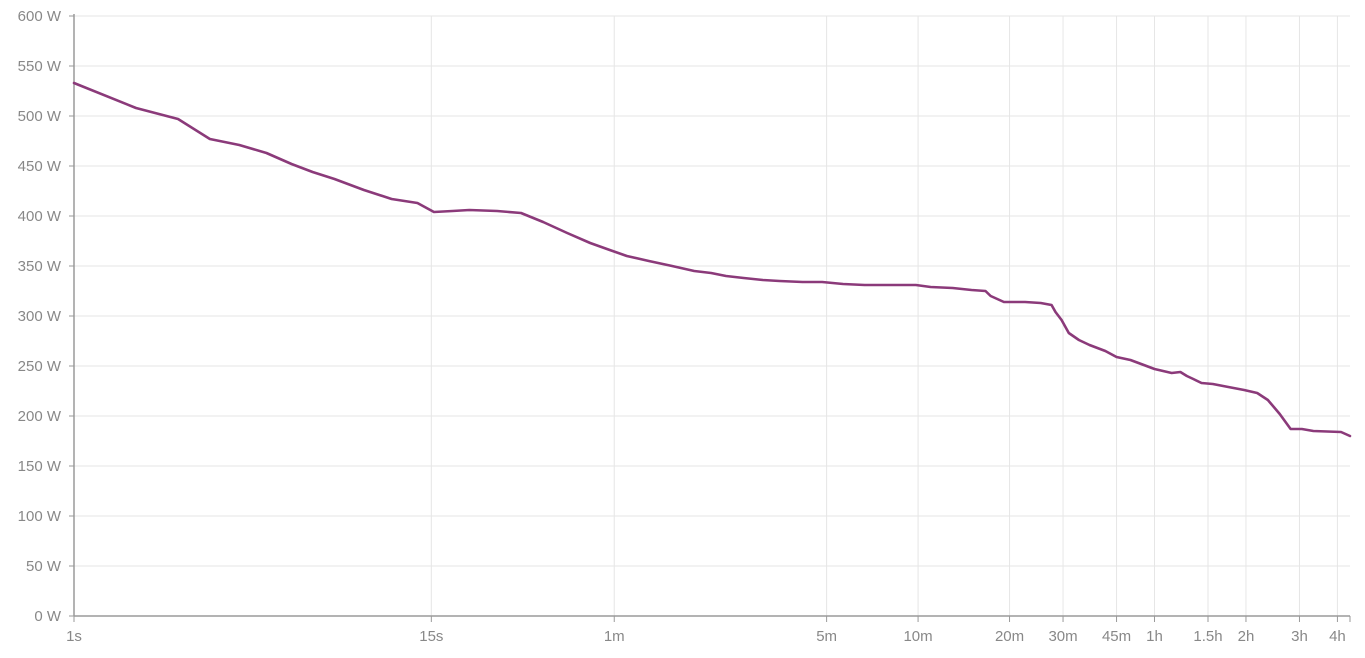  I want to click on x-tick-label: 2h, so click(1246, 636).